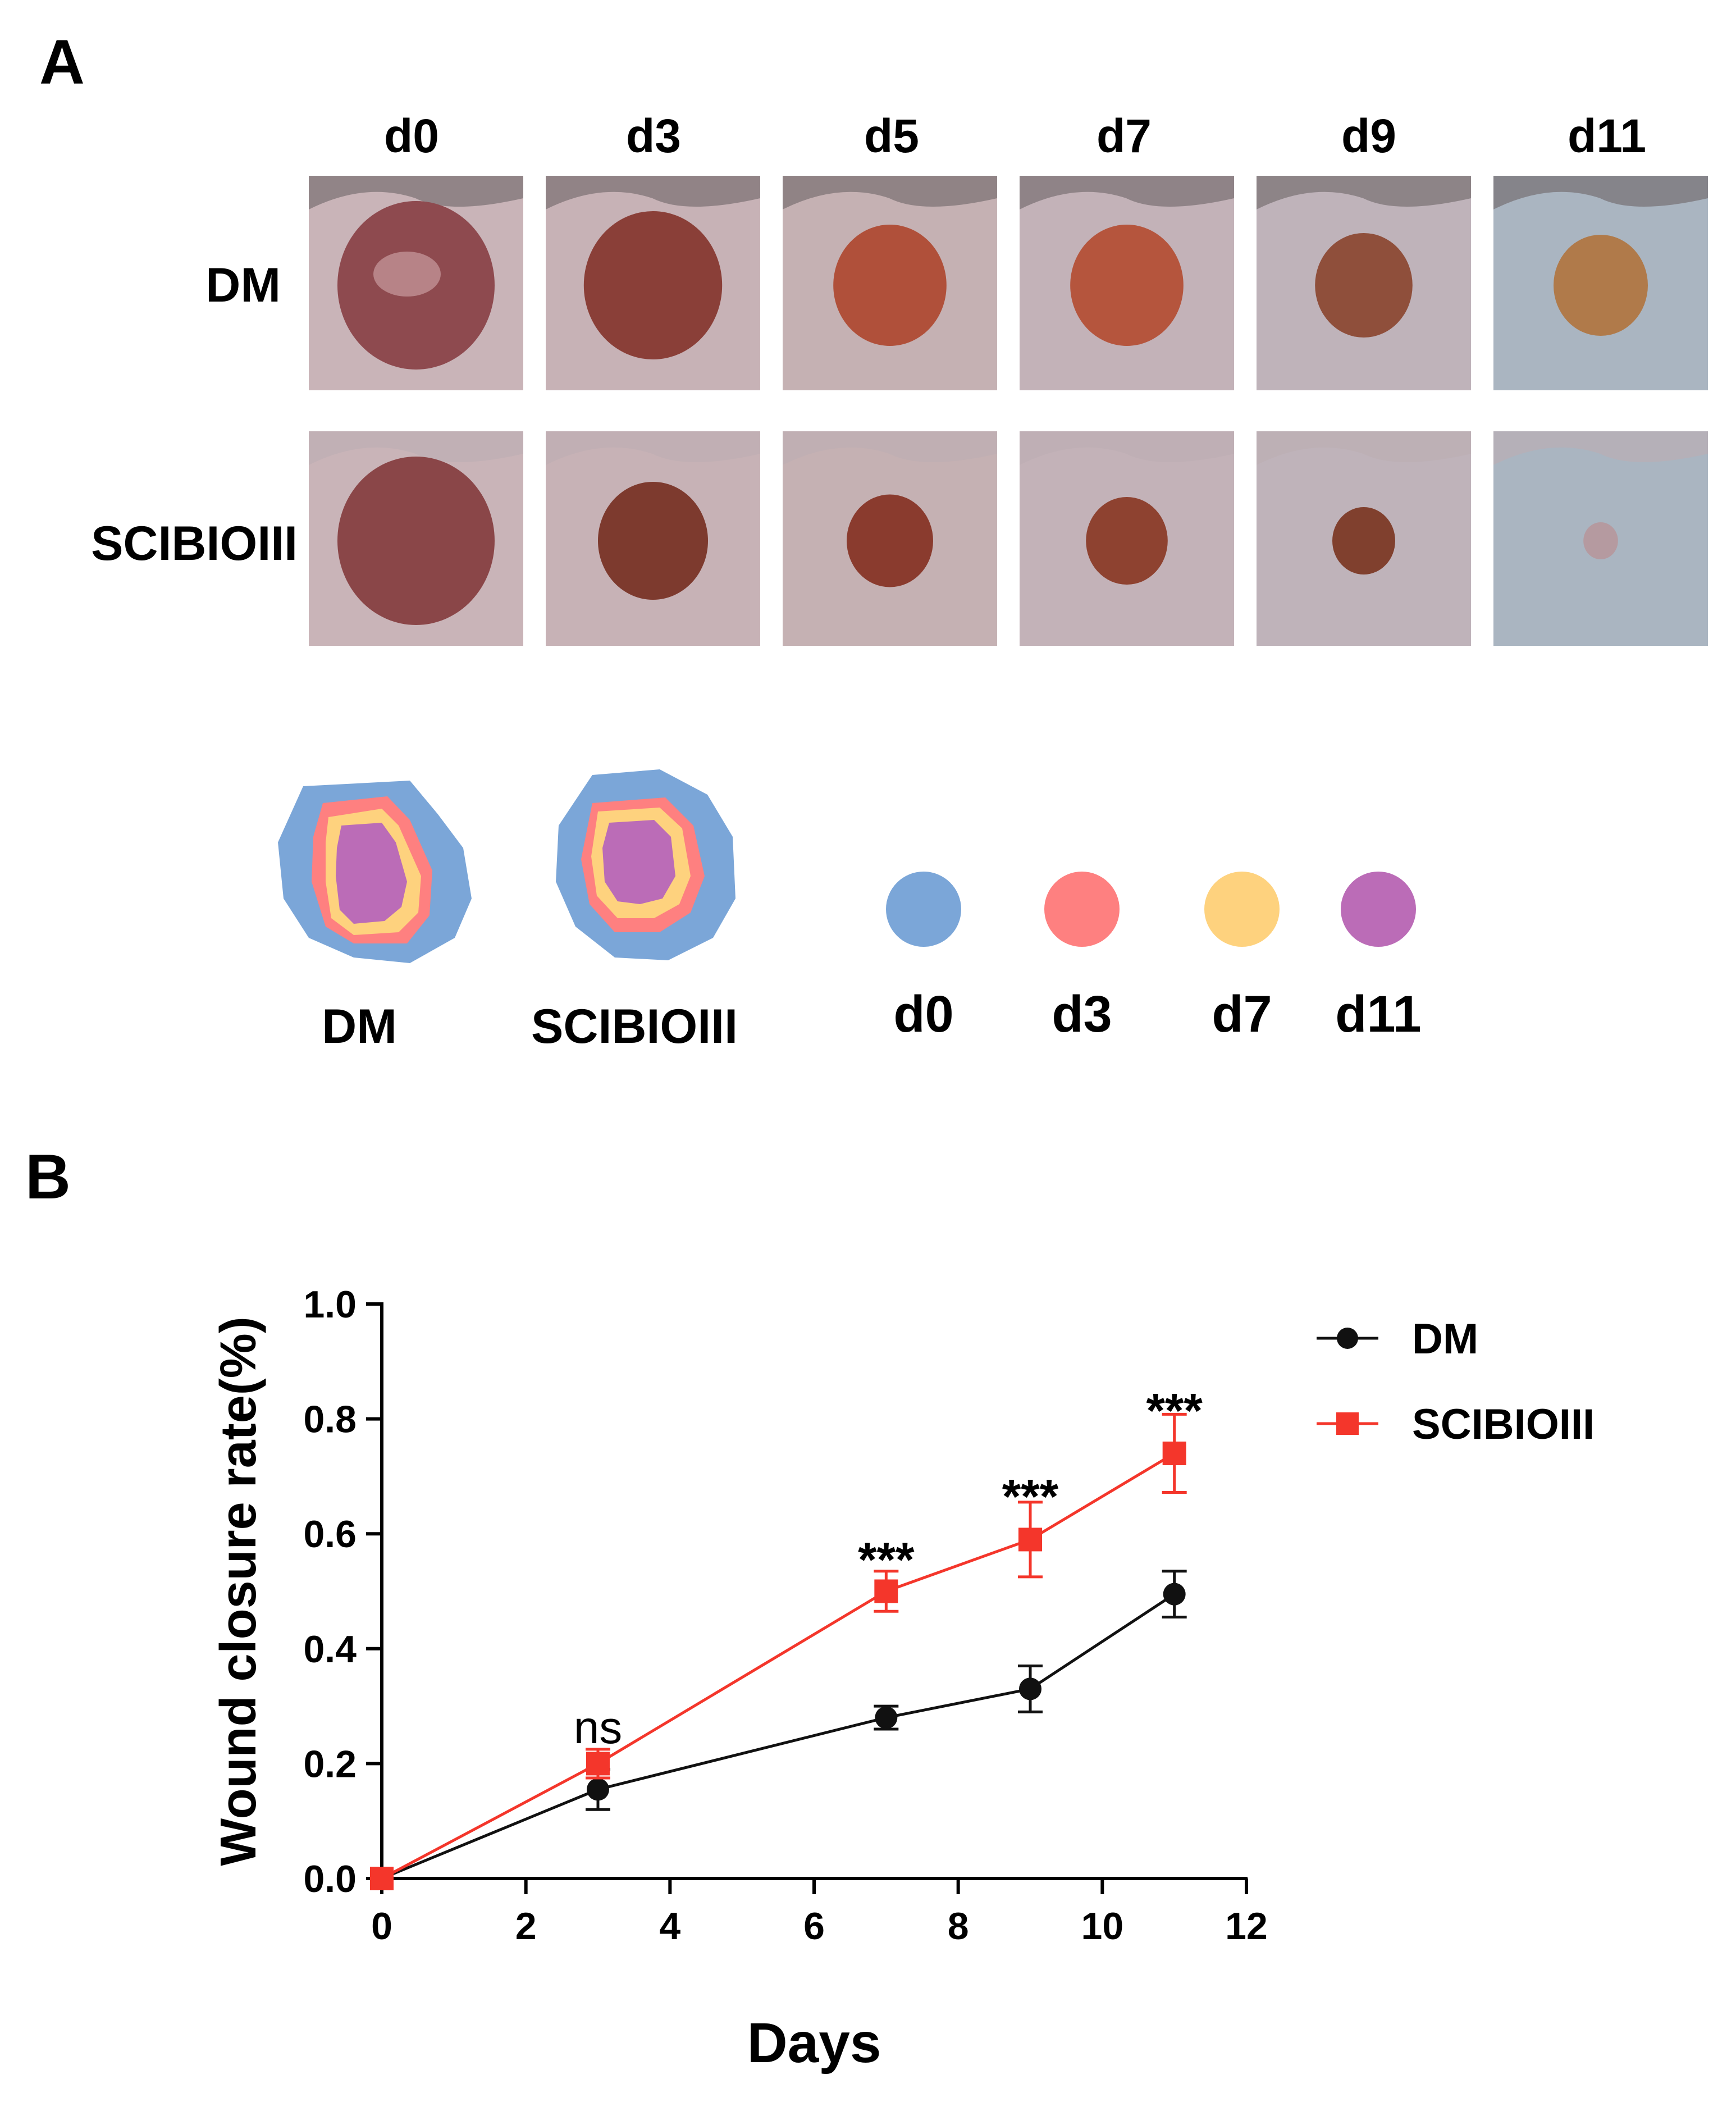 The width and height of the screenshot is (1736, 2102). Describe the element at coordinates (412, 136) in the screenshot. I see `day-label-d0: d0` at that location.